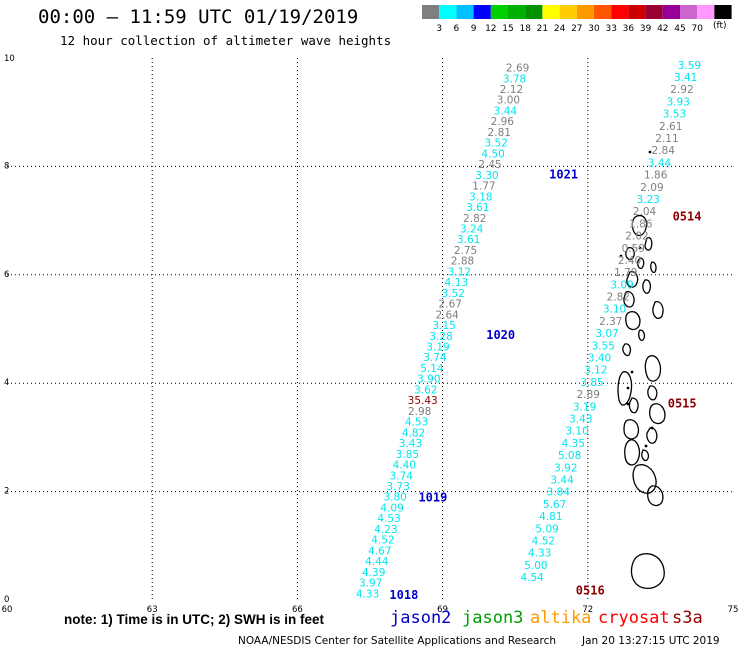 This screenshot has width=740, height=650. I want to click on wave-height-label: 2.98, so click(419, 412).